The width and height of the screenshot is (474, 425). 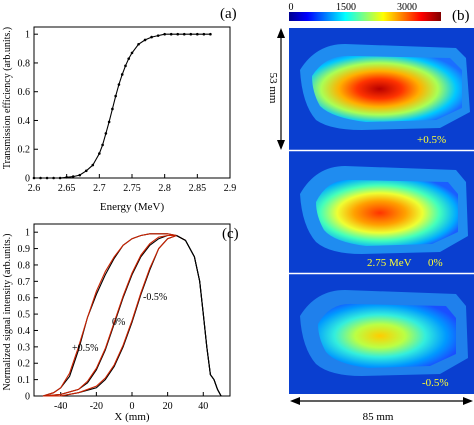 I want to click on panel-c-ytick-label: 0.5, so click(x=24, y=315).